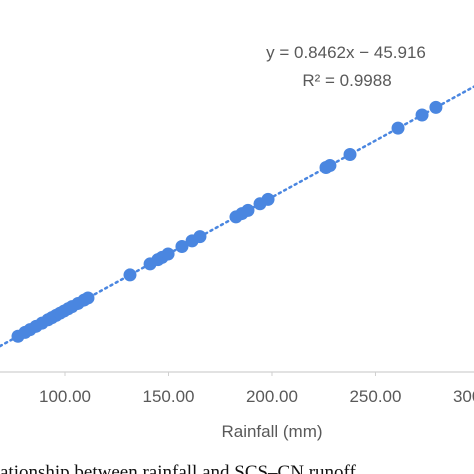 The width and height of the screenshot is (474, 474). Describe the element at coordinates (375, 396) in the screenshot. I see `x-tick-label: 250.00` at that location.